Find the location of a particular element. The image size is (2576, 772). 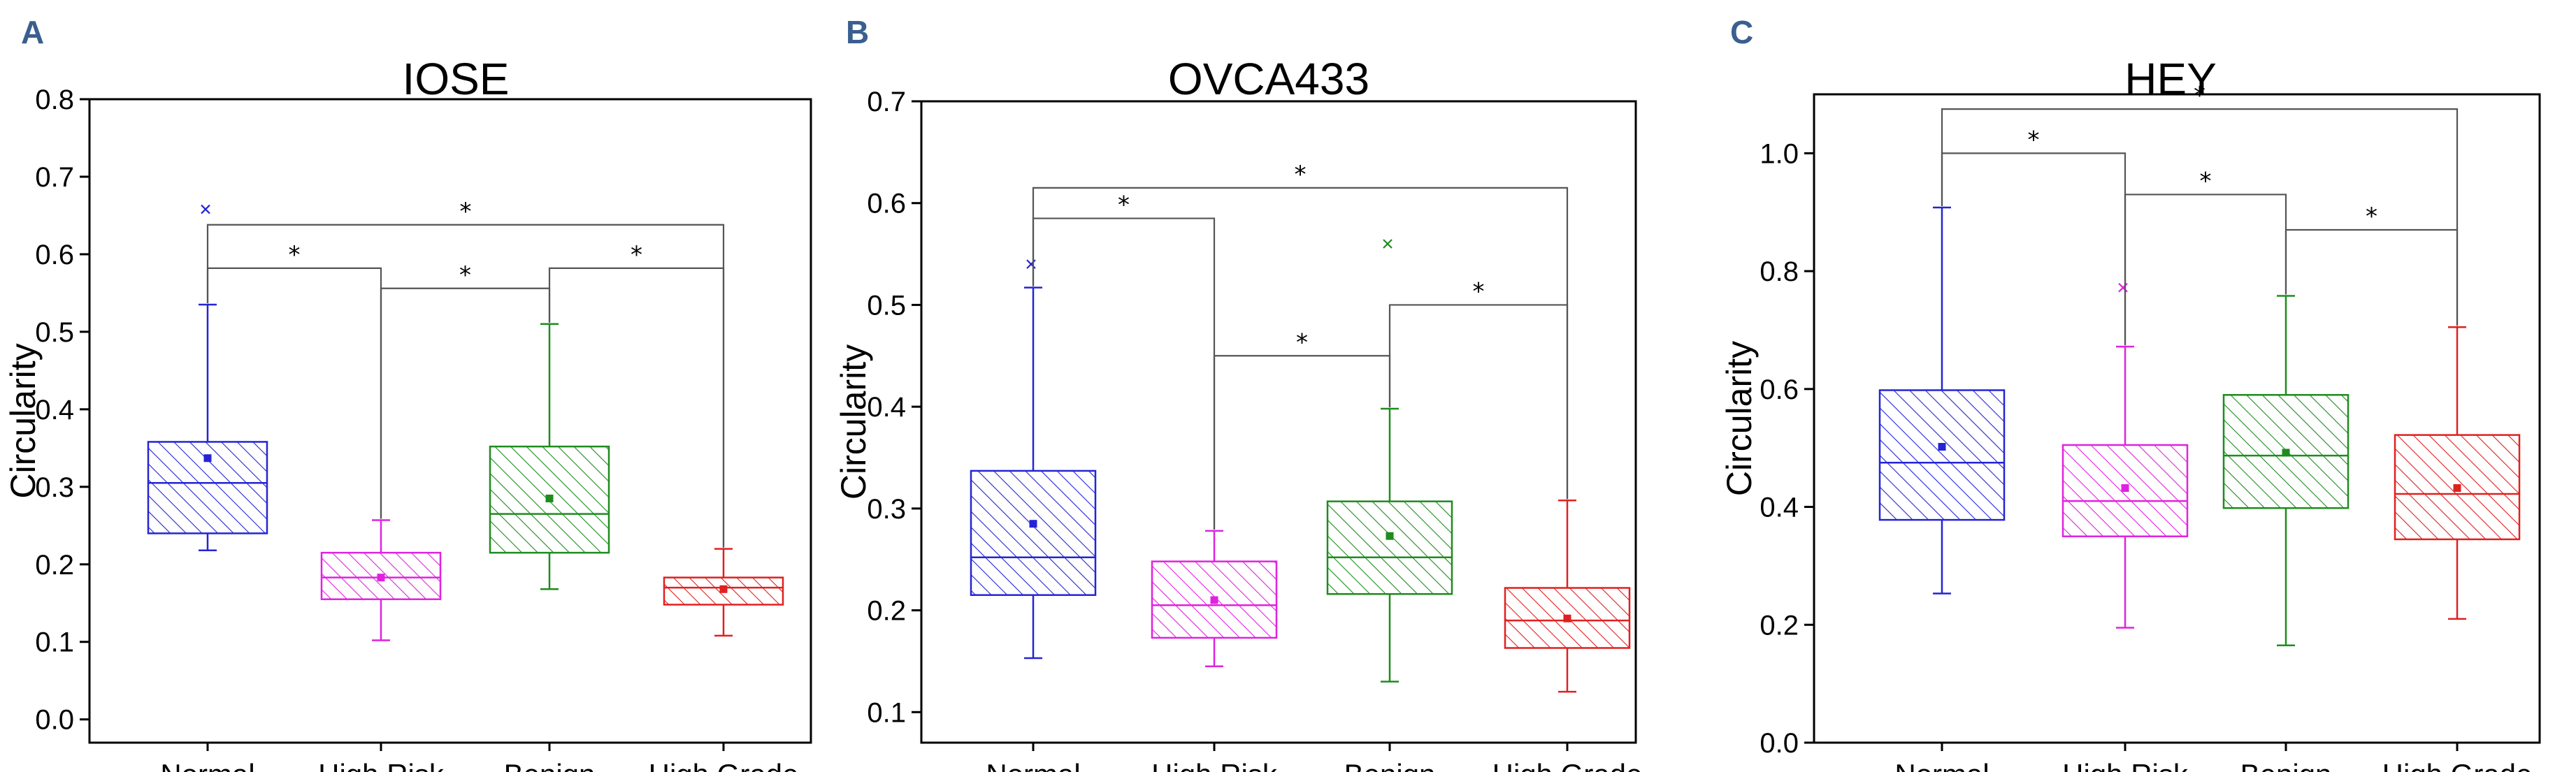

panel-letter: B is located at coordinates (857, 32).